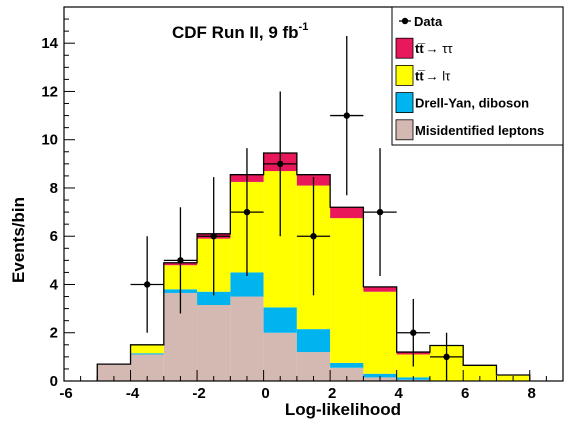 The width and height of the screenshot is (578, 424). Describe the element at coordinates (147, 349) in the screenshot. I see `bar-s2-b1` at that location.